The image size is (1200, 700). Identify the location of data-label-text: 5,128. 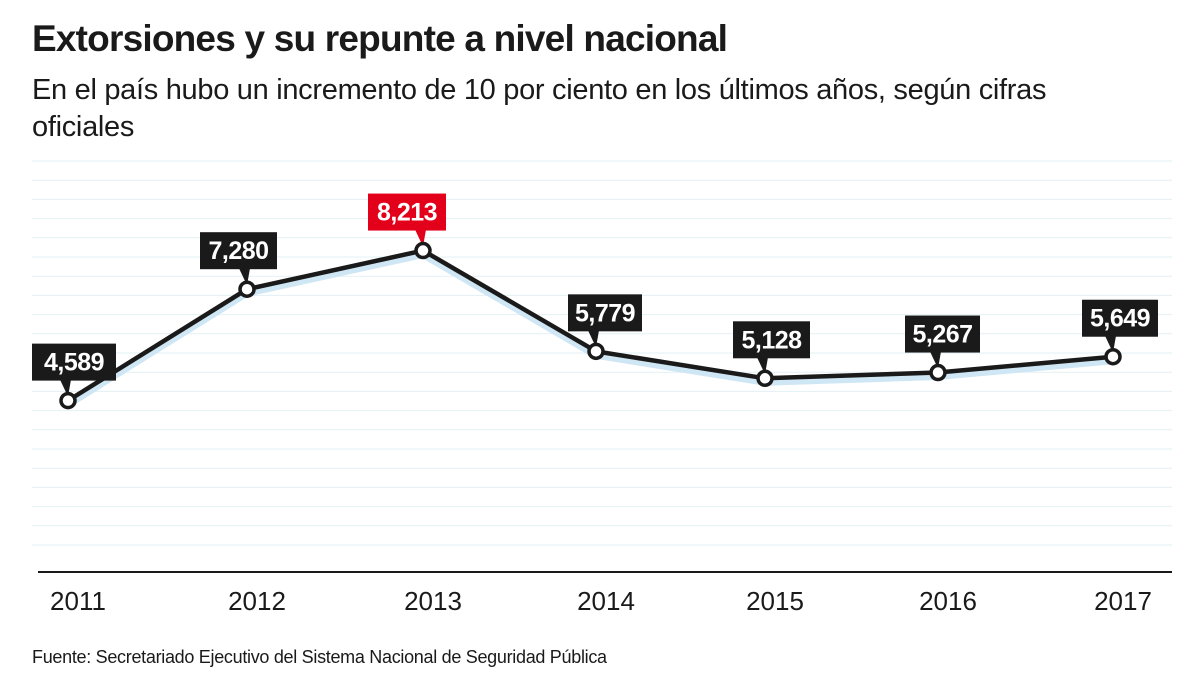
(771, 340).